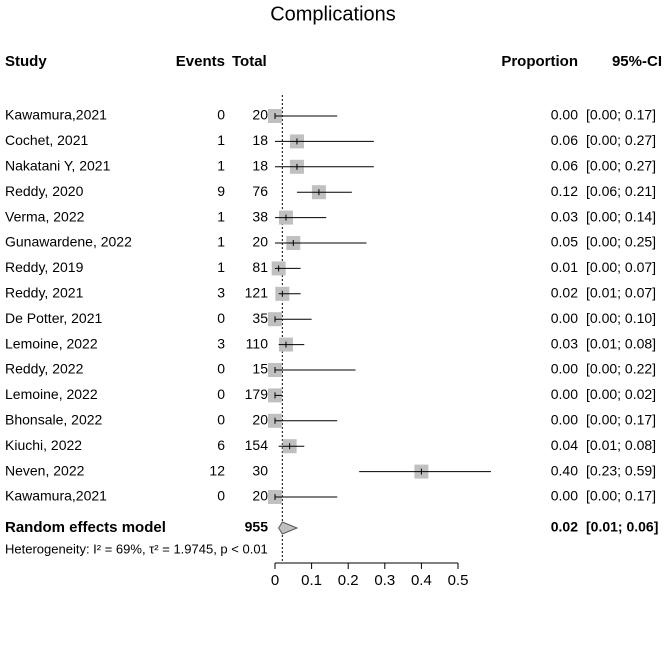 This screenshot has height=650, width=667. What do you see at coordinates (221, 445) in the screenshot?
I see `events: 6` at bounding box center [221, 445].